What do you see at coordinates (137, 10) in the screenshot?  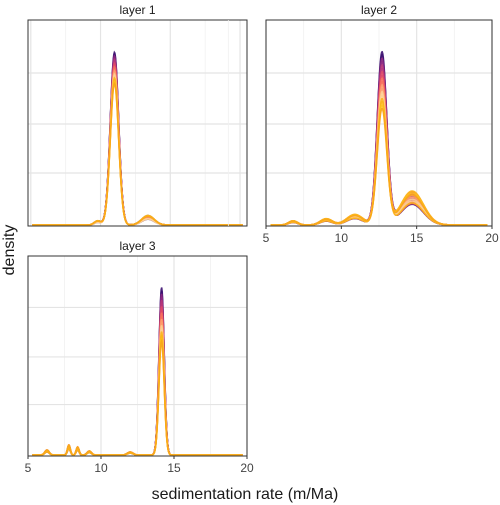 I see `panel-title: layer 1` at bounding box center [137, 10].